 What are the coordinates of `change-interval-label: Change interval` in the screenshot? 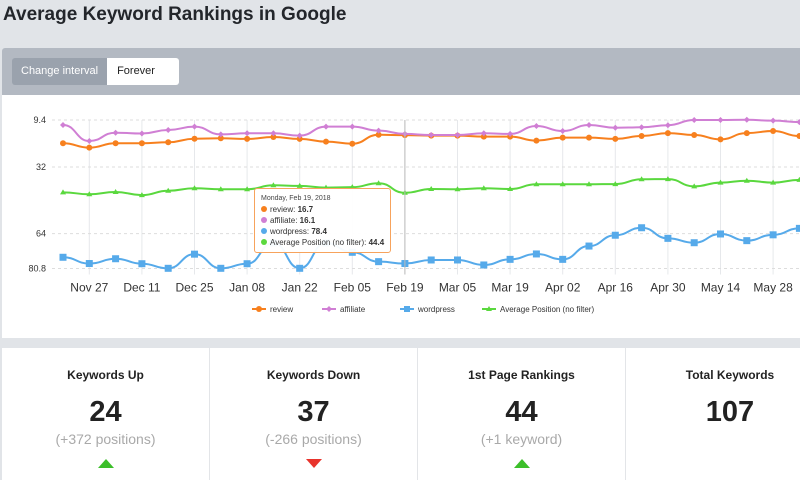 It's located at (60, 71).